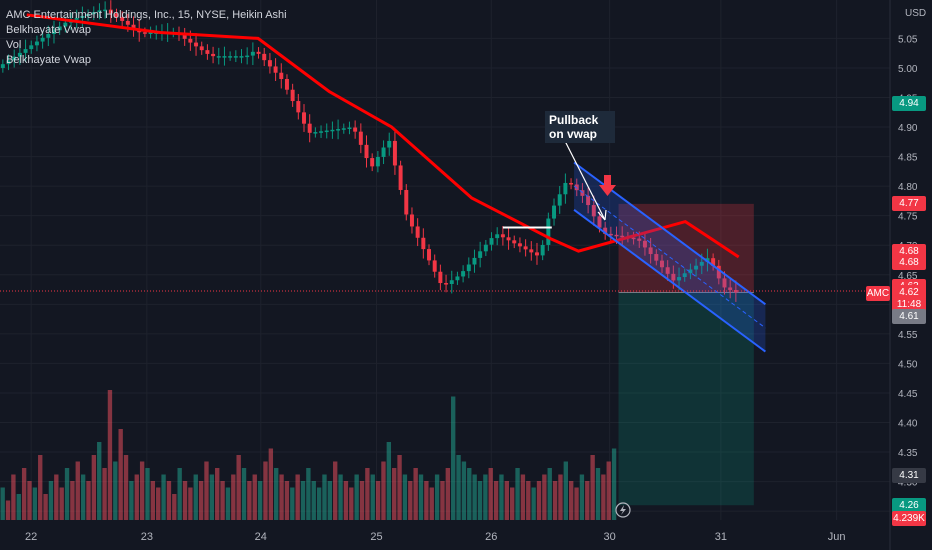 The image size is (932, 550). What do you see at coordinates (623, 510) in the screenshot?
I see `lightning-icon` at bounding box center [623, 510].